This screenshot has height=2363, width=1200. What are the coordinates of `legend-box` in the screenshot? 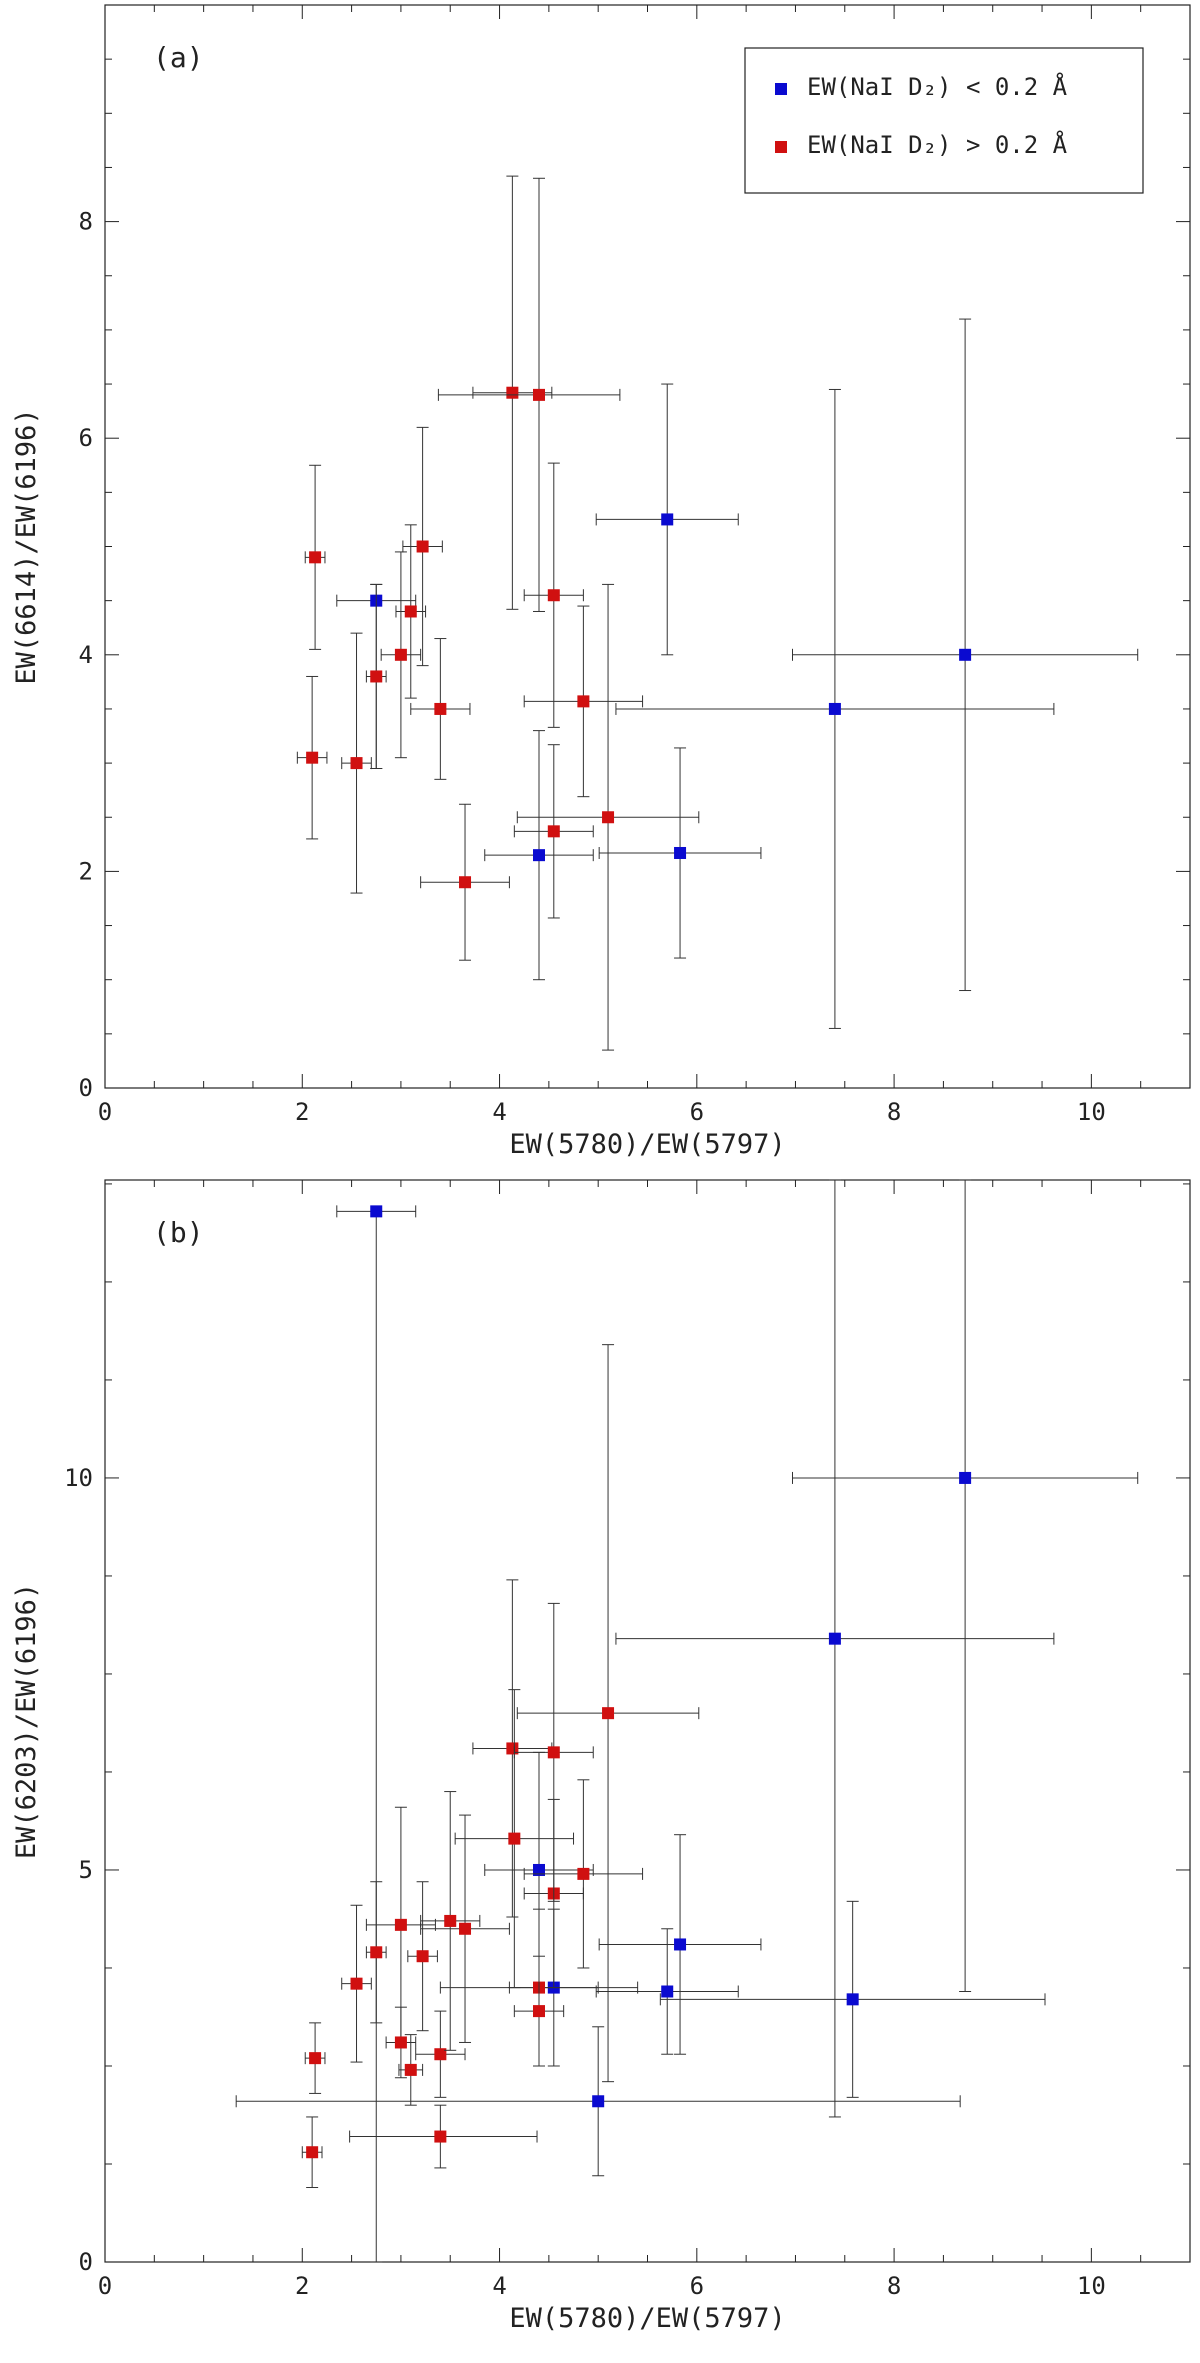 It's located at (944, 120).